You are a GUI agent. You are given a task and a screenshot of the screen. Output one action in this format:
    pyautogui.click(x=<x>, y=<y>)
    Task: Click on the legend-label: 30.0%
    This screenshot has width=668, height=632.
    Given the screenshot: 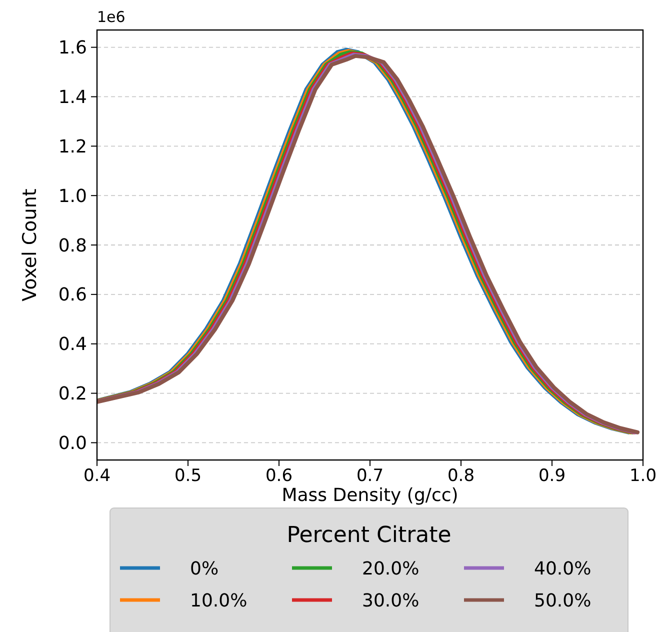 What is the action you would take?
    pyautogui.click(x=391, y=601)
    